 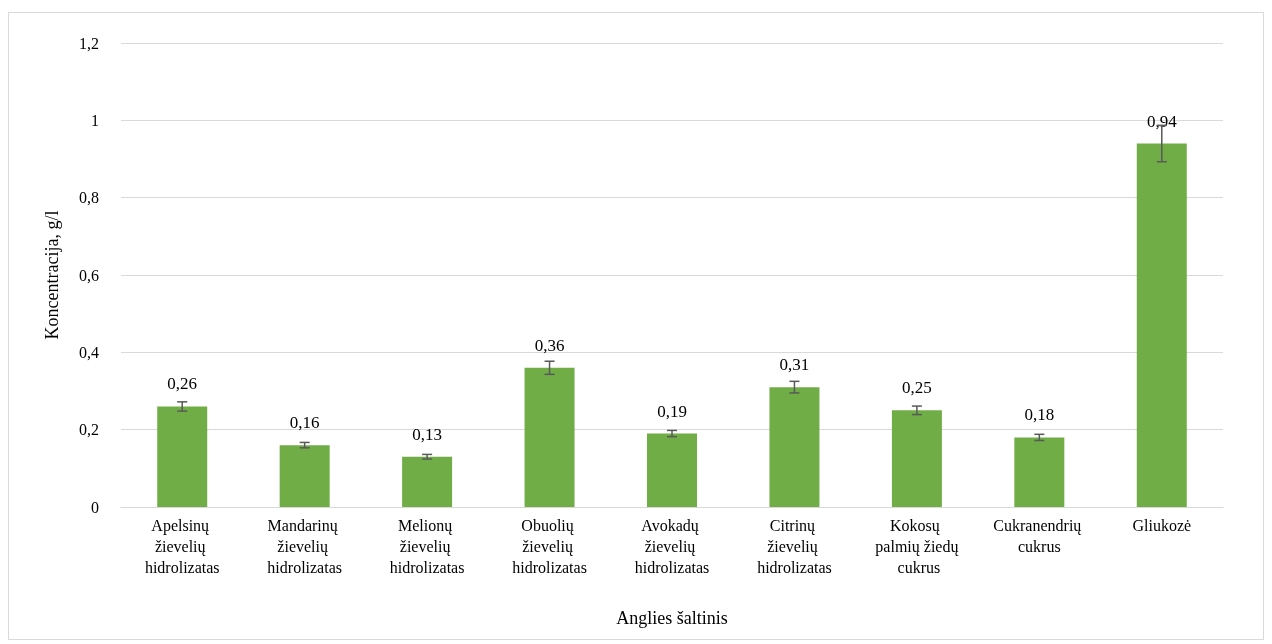 I want to click on x-axis-title: Anglies šaltinis, so click(x=672, y=618).